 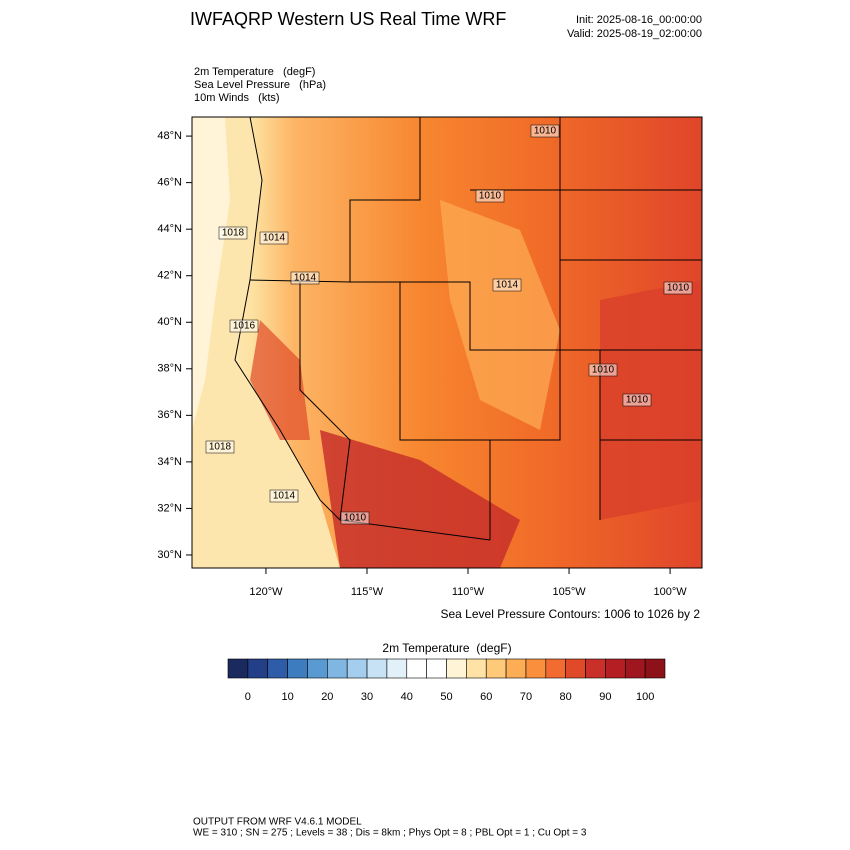 I want to click on valid-time: Valid: 2025-08-19_02:00:00, so click(x=634, y=34).